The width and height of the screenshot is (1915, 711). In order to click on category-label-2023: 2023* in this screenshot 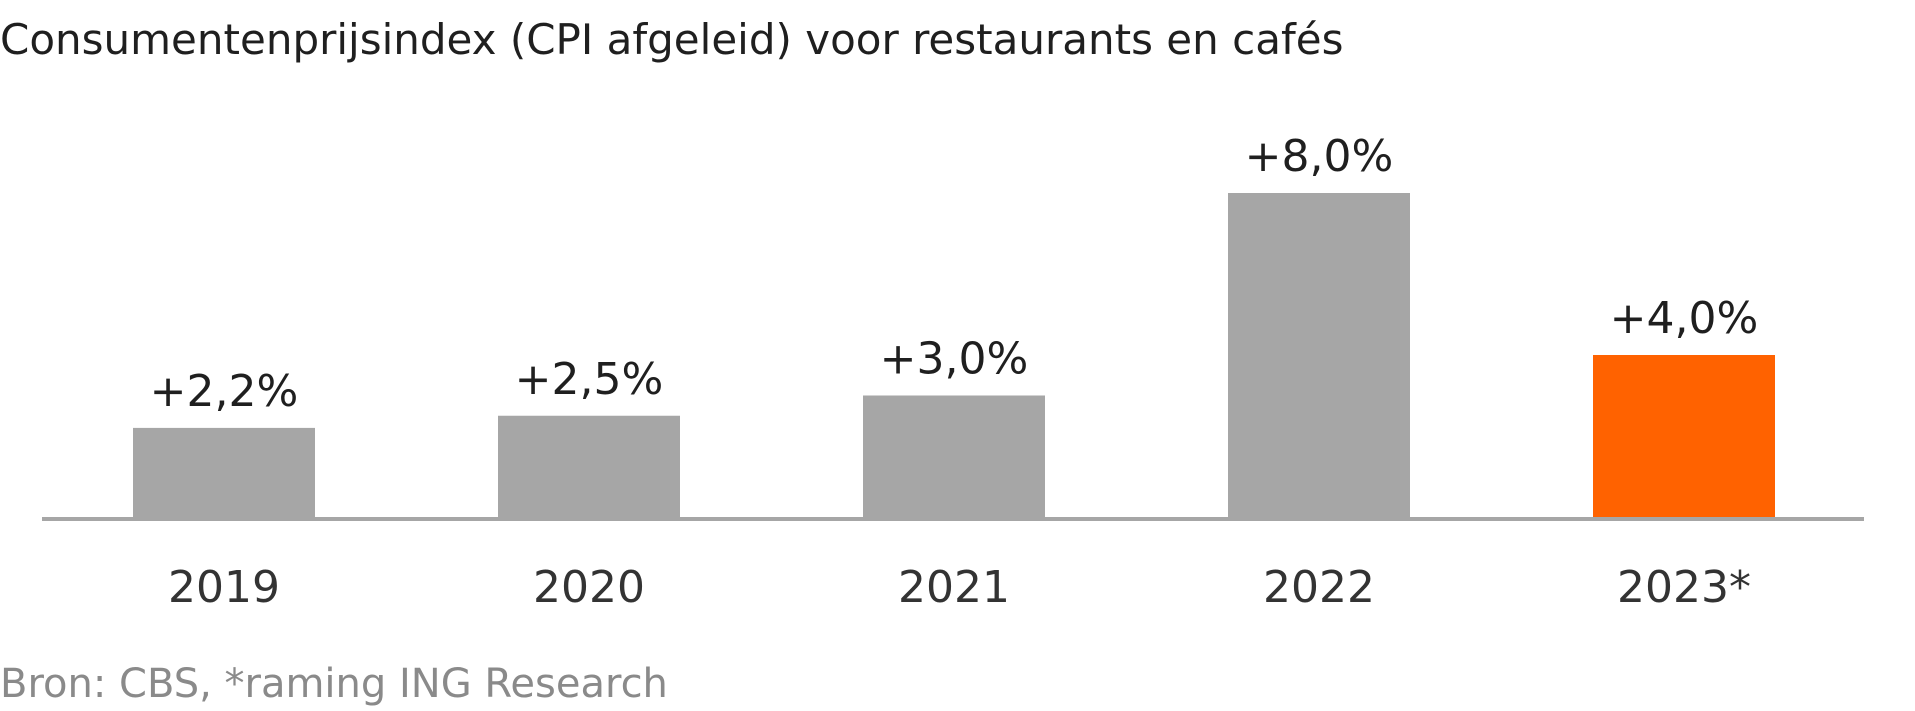, I will do `click(1684, 587)`.